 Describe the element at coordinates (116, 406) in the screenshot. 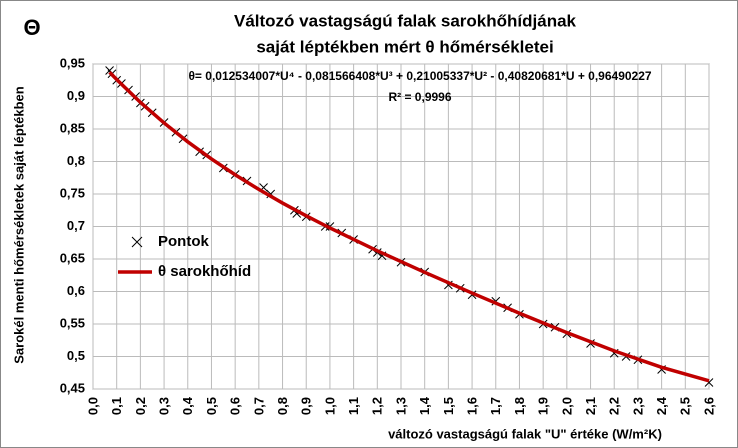

I see `x-tick-label: 0,1` at that location.